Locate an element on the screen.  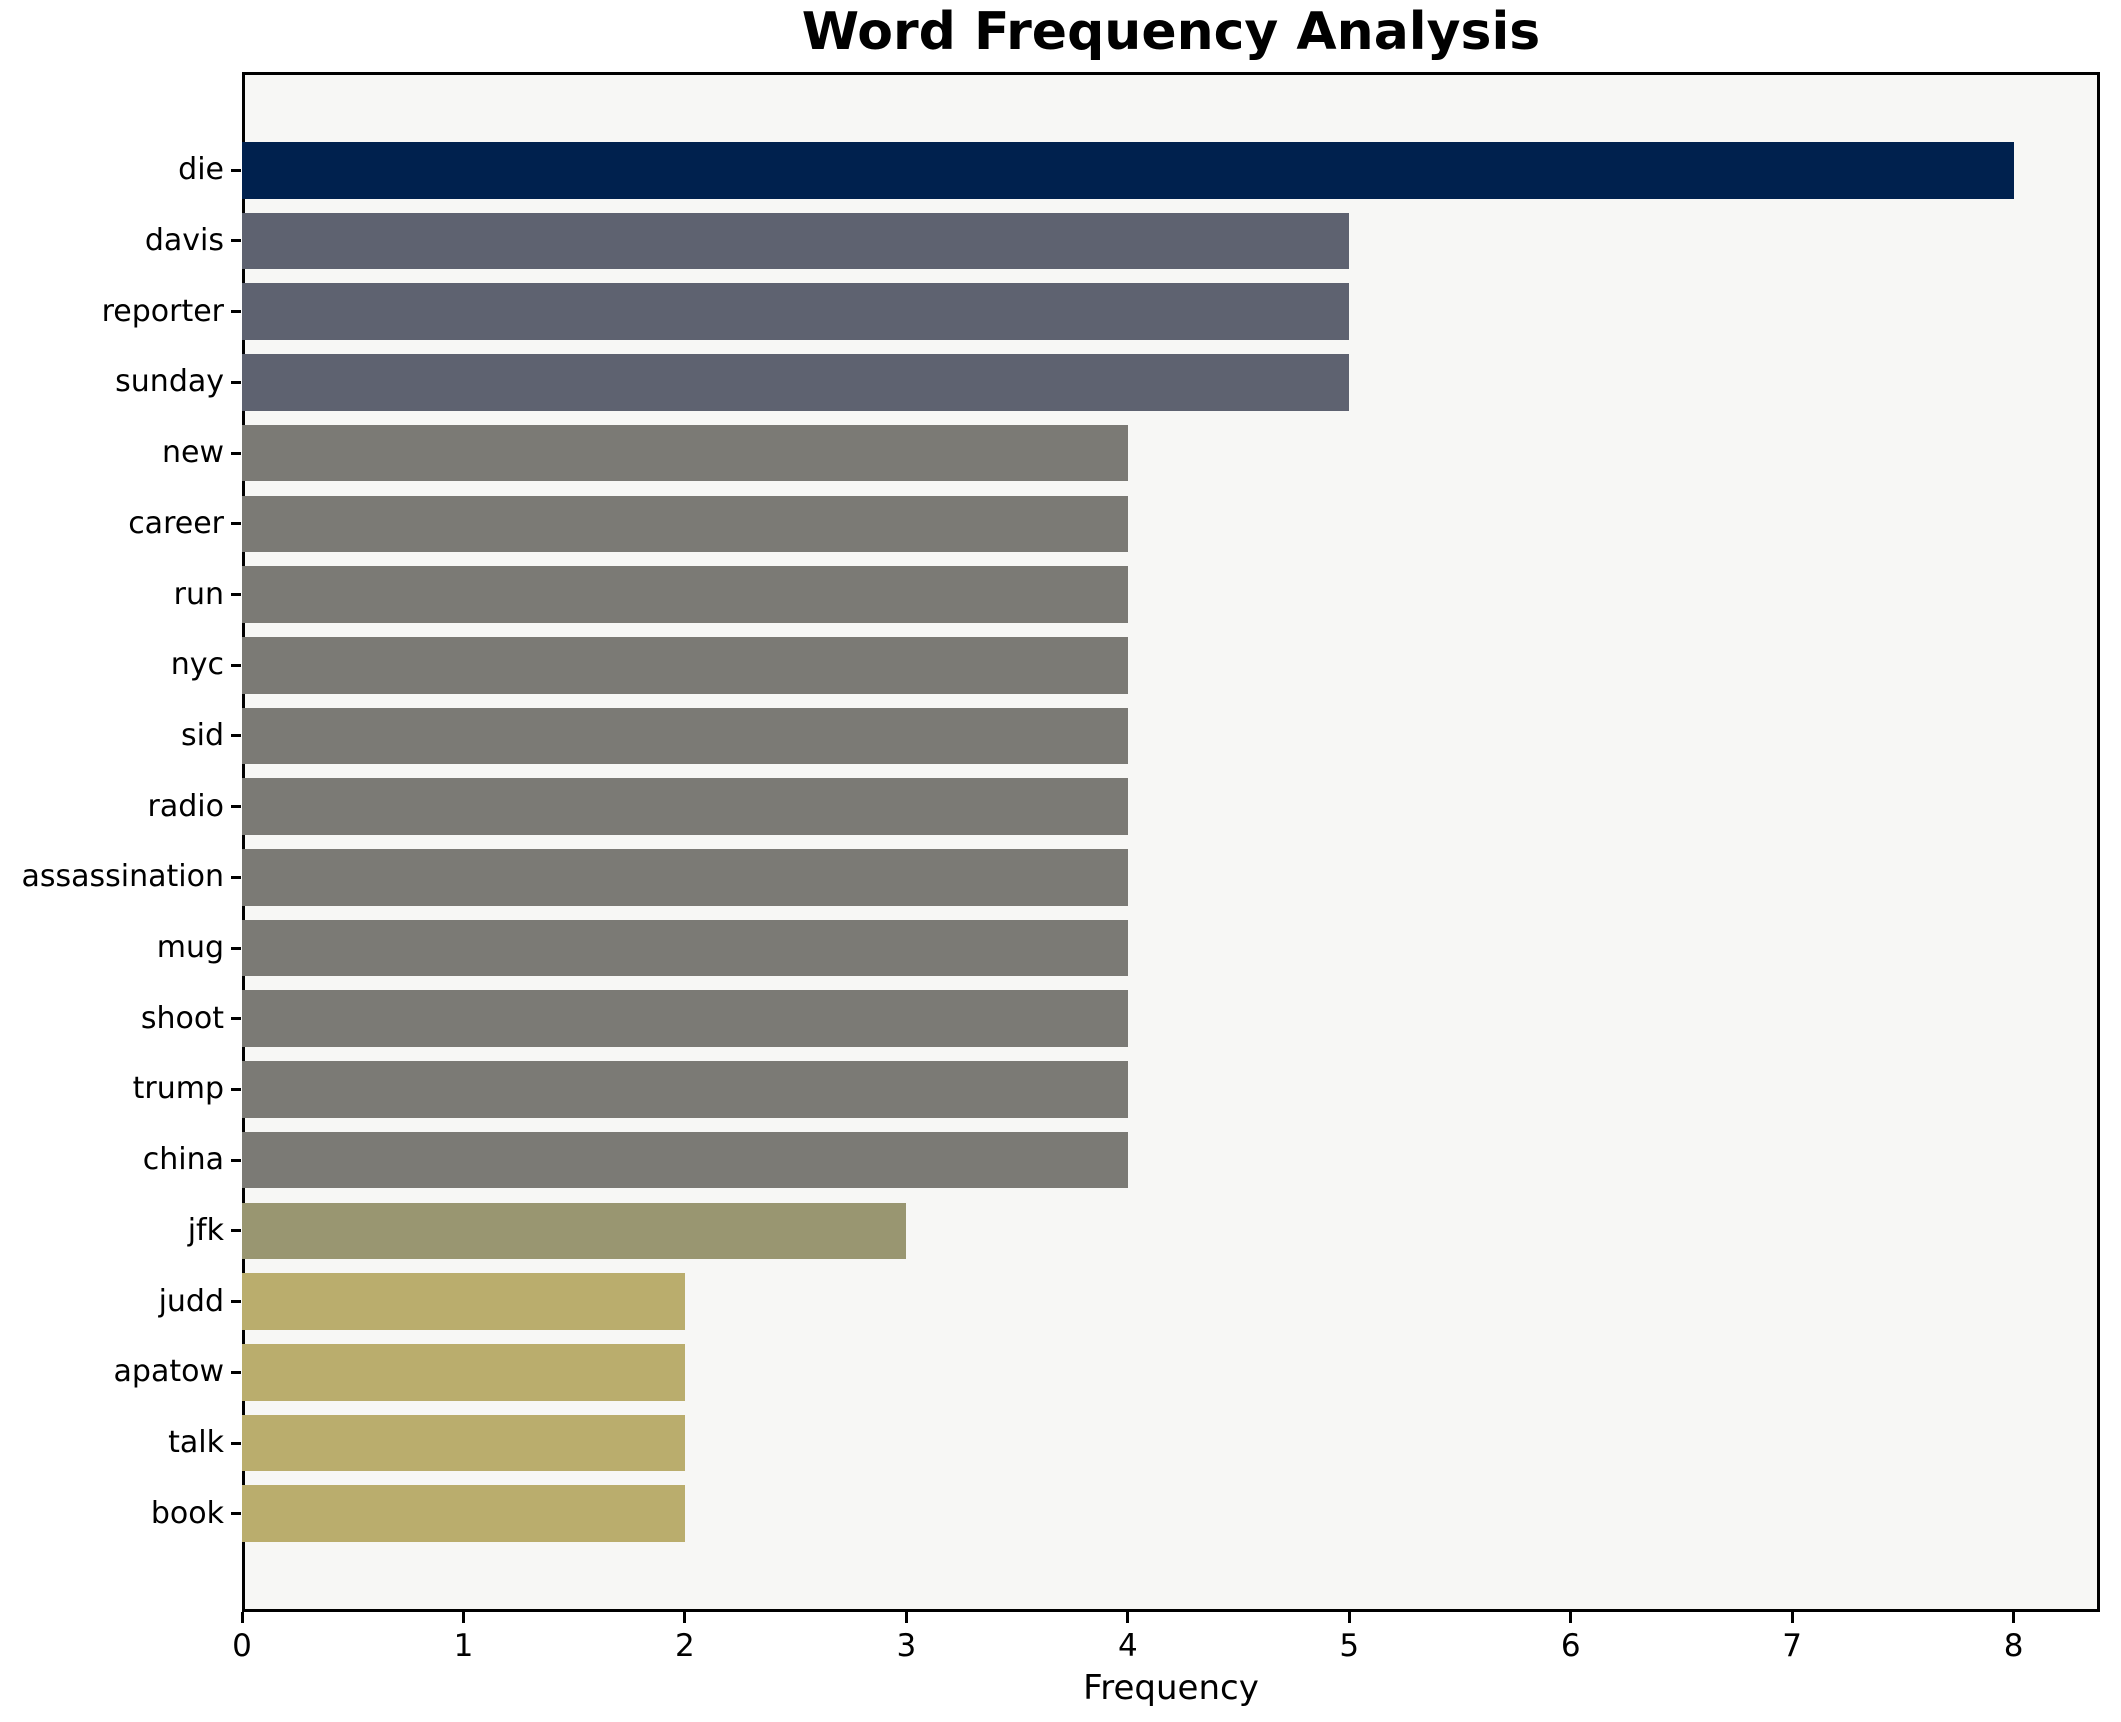
y-tick-label: run is located at coordinates (198, 594).